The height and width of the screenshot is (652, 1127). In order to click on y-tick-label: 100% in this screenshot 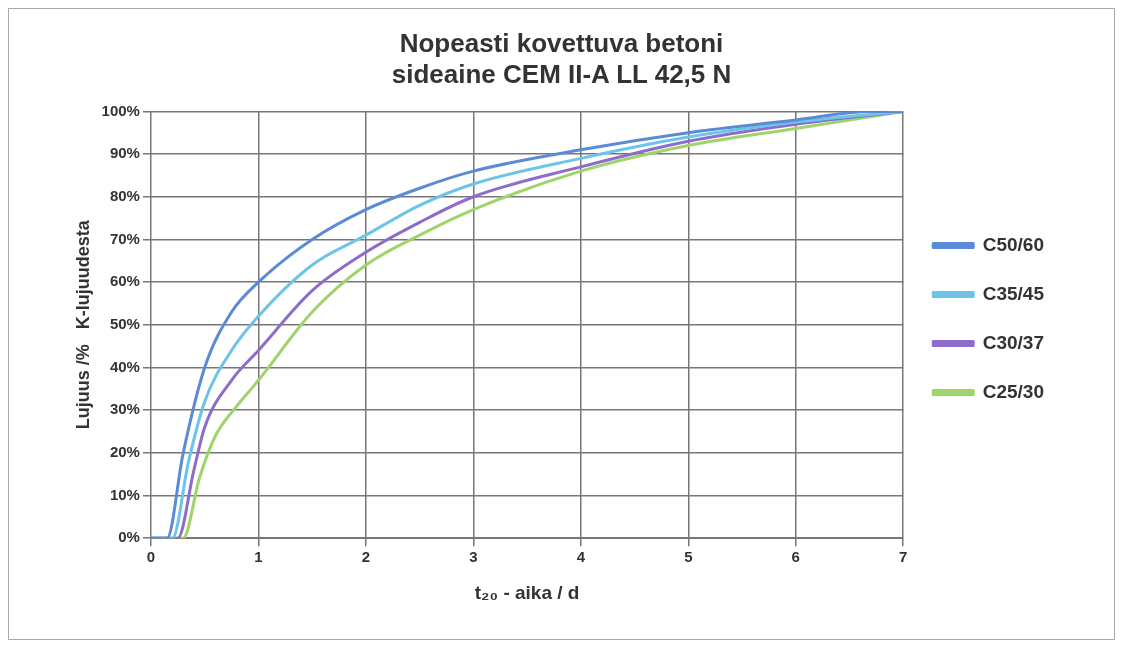, I will do `click(120, 110)`.